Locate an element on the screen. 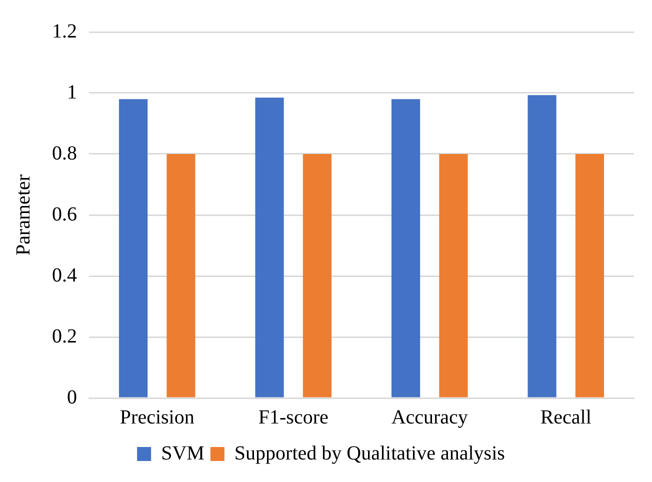  legend-label: SVM is located at coordinates (183, 453).